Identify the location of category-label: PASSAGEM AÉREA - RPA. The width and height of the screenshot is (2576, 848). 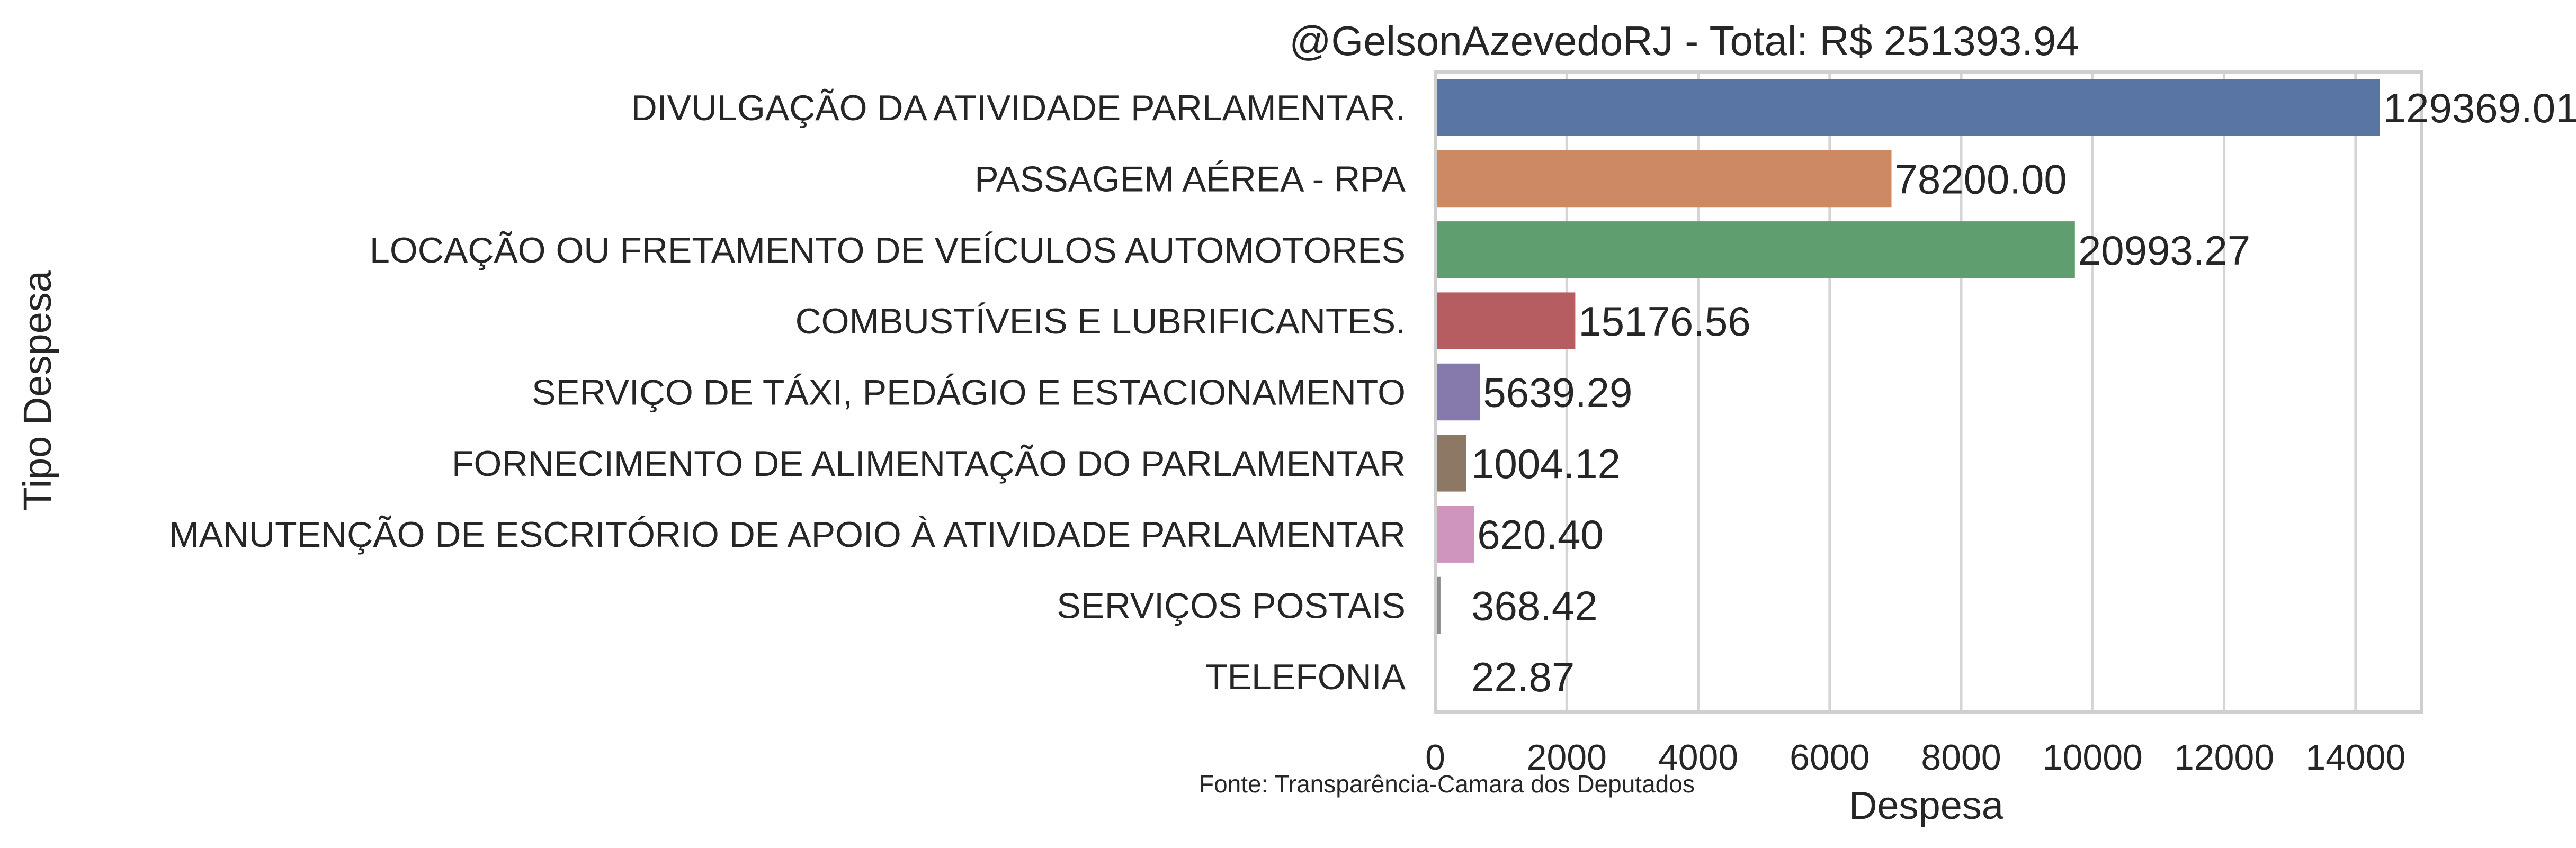
(1190, 179).